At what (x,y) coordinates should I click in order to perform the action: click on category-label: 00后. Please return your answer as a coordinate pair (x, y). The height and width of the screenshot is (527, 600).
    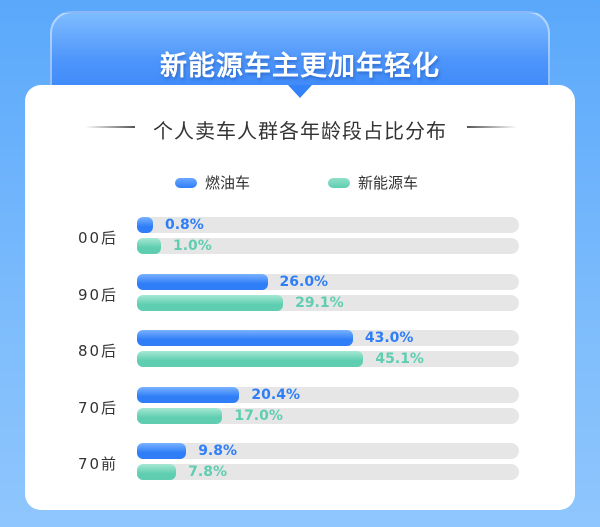
    Looking at the image, I should click on (98, 238).